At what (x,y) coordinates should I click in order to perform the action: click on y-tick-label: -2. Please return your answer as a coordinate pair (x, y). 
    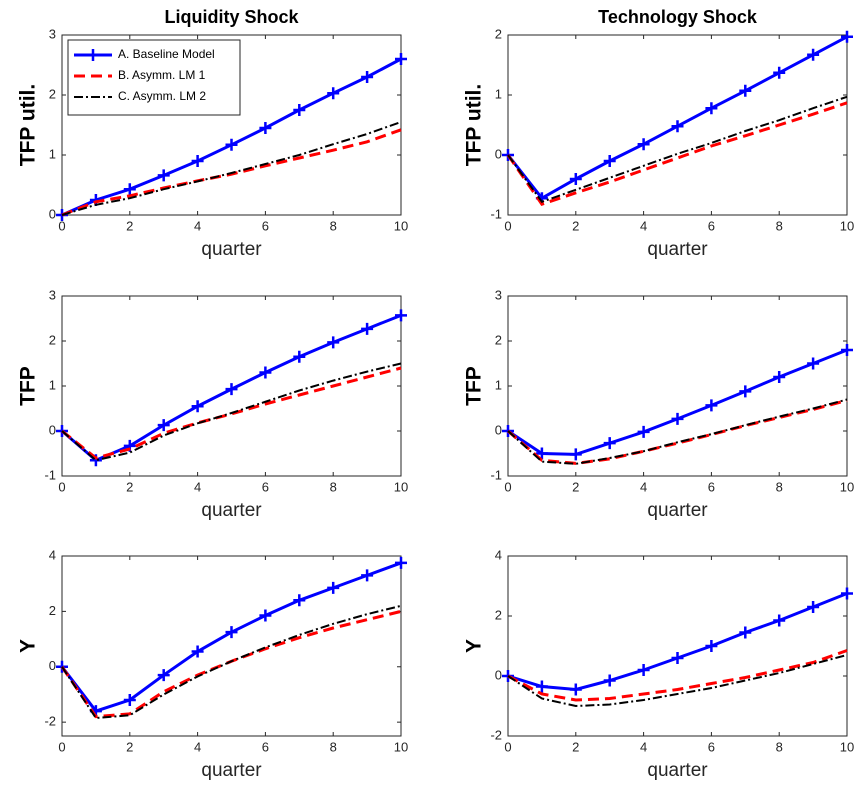
    Looking at the image, I should click on (496, 734).